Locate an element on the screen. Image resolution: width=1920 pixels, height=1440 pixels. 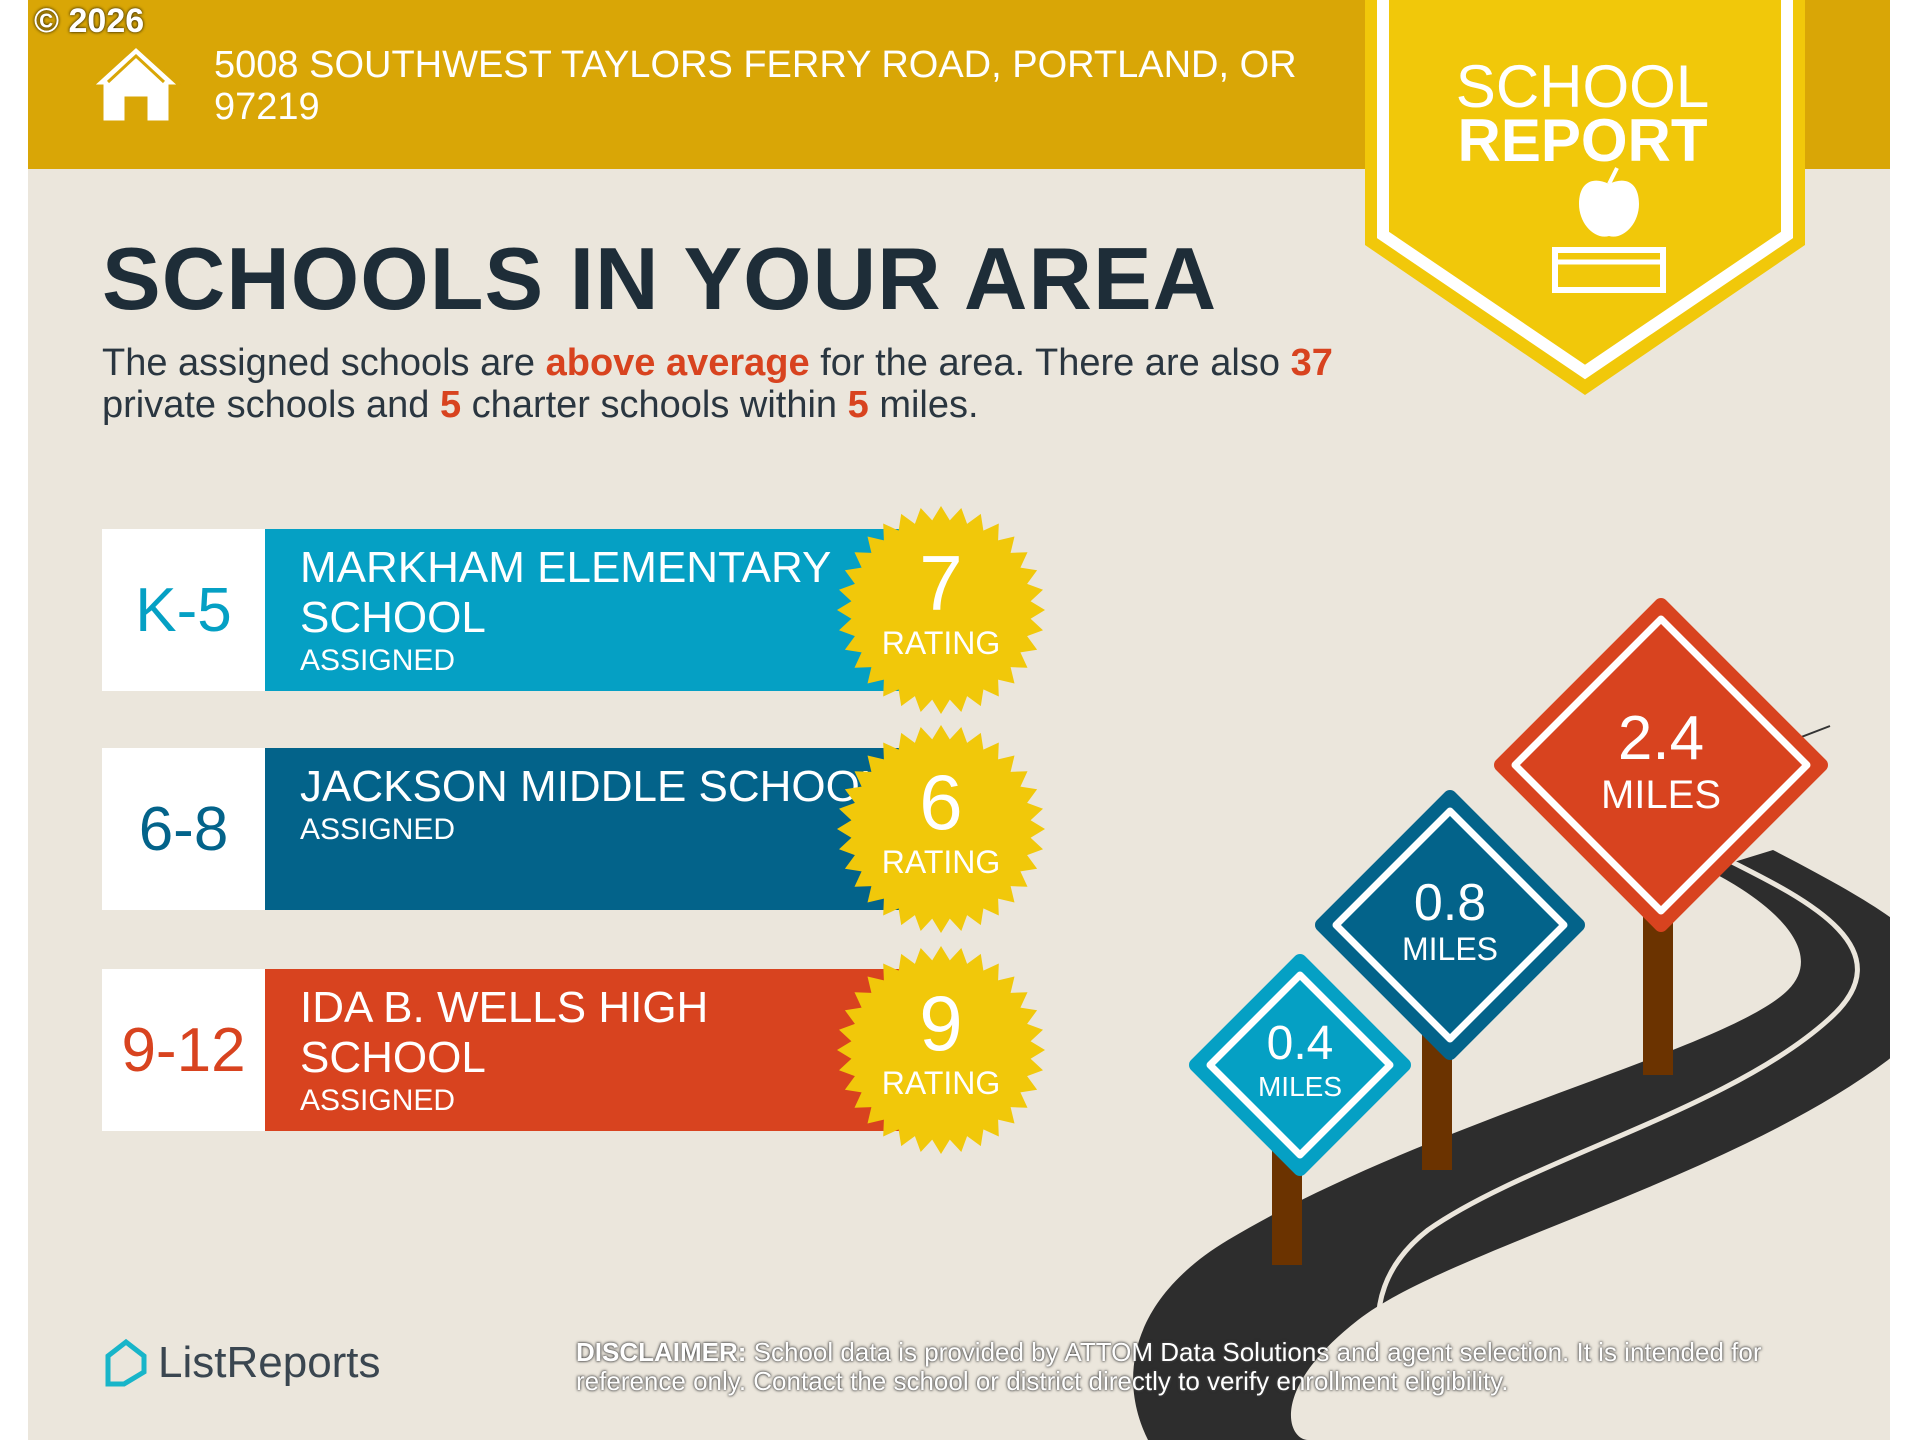
private-count: 37 is located at coordinates (1311, 363).